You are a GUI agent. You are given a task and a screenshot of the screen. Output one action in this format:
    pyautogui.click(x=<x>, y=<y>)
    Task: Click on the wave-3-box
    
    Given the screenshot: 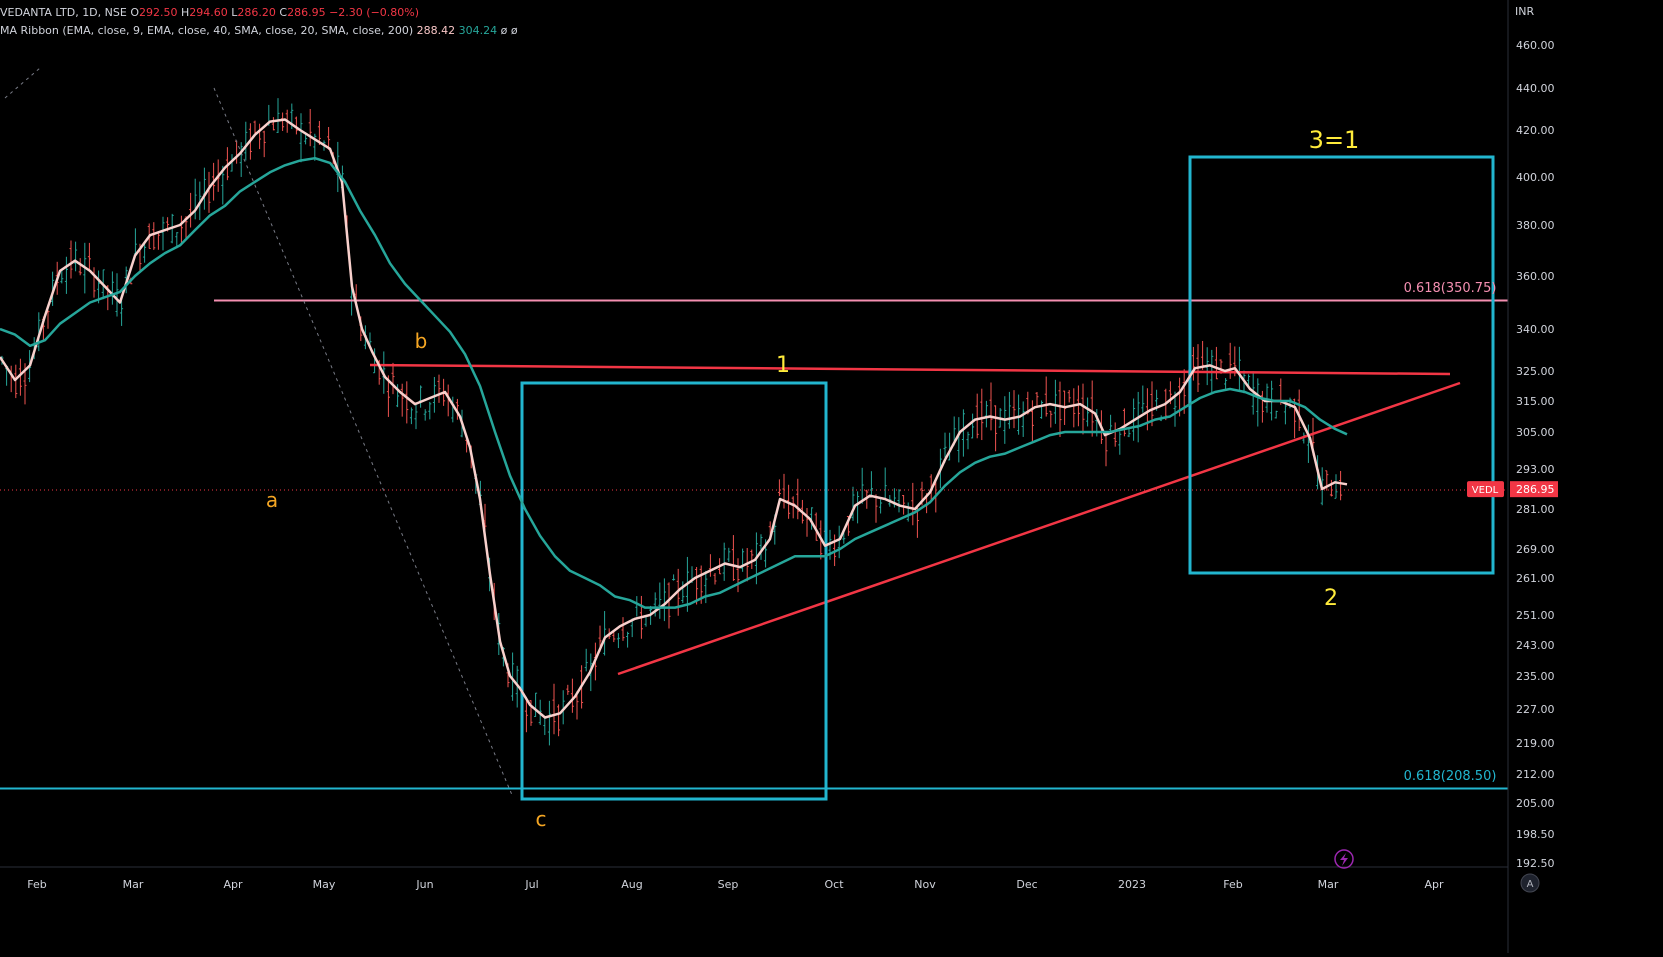 What is the action you would take?
    pyautogui.click(x=1341, y=365)
    